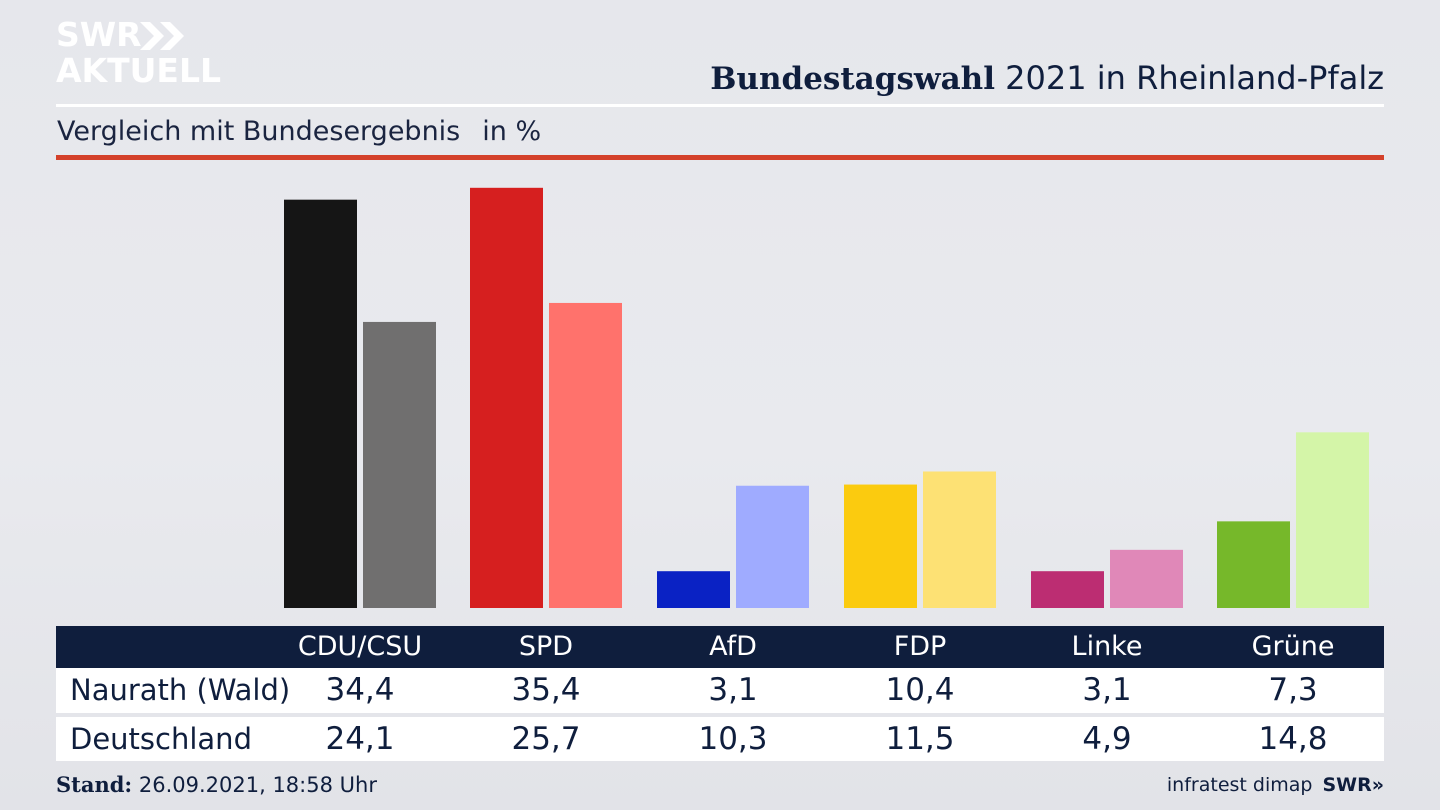 The width and height of the screenshot is (1440, 810). Describe the element at coordinates (720, 157) in the screenshot. I see `accent-rule` at that location.